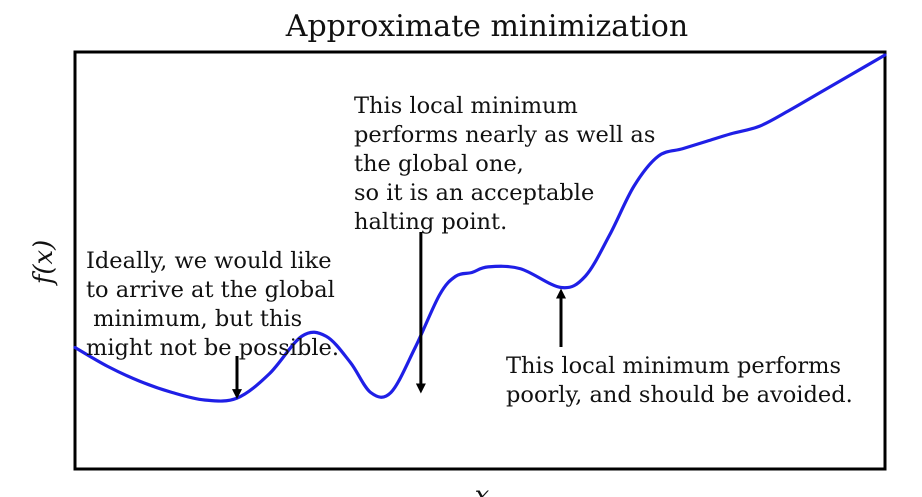 This screenshot has height=497, width=922. I want to click on annotation-line: performs nearly as well as, so click(504, 135).